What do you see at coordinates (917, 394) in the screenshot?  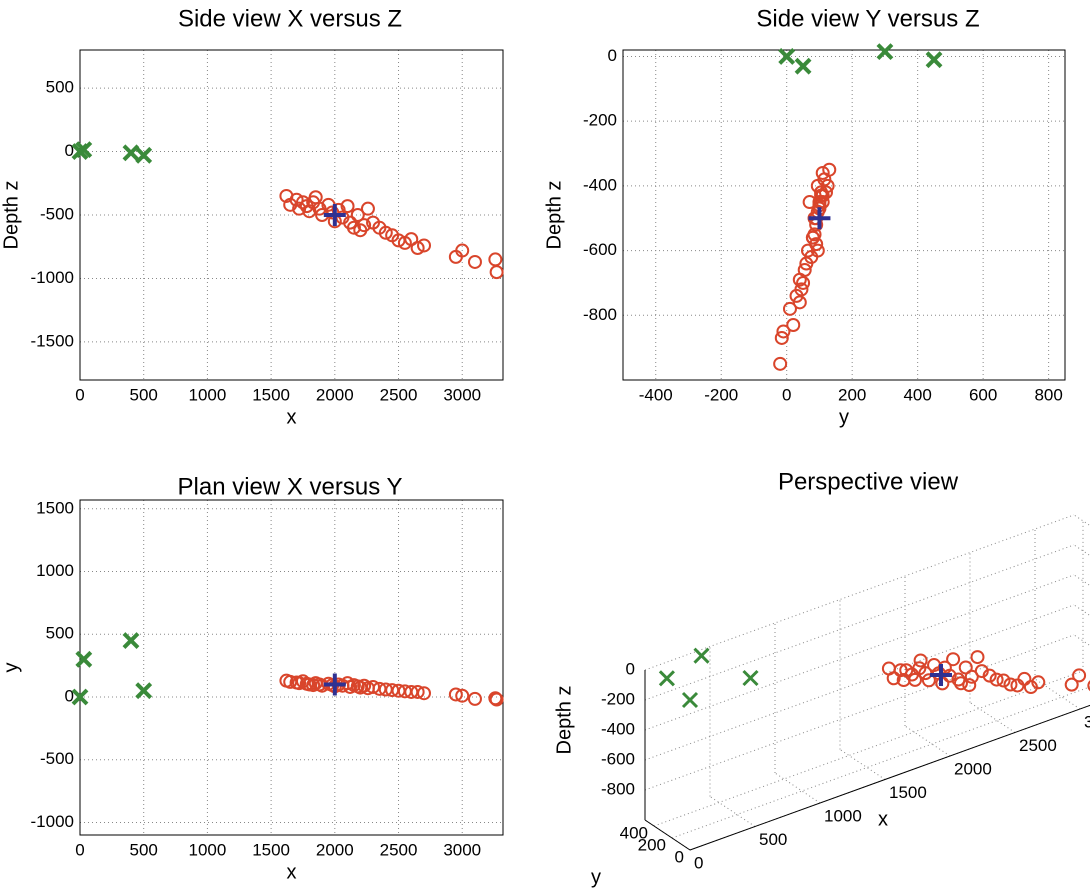 I see `x-tick-label: 400` at bounding box center [917, 394].